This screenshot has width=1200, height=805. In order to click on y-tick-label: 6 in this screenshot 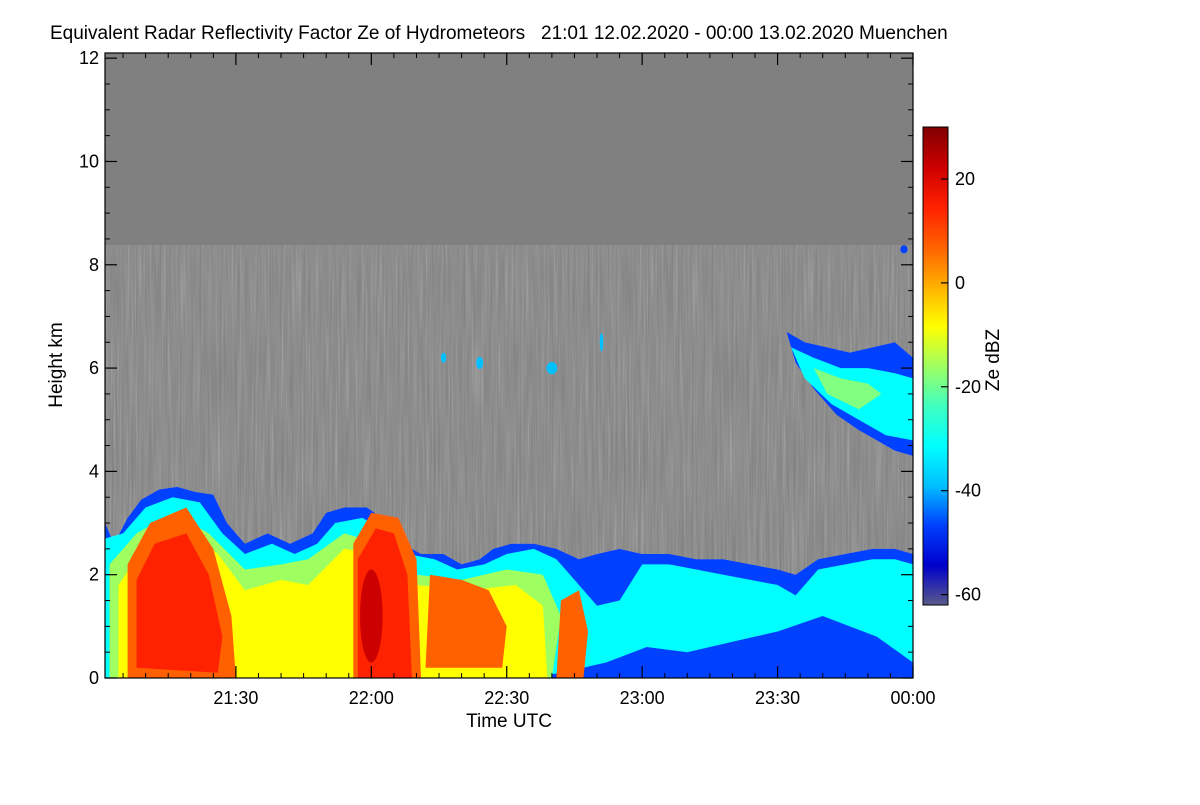, I will do `click(94, 368)`.